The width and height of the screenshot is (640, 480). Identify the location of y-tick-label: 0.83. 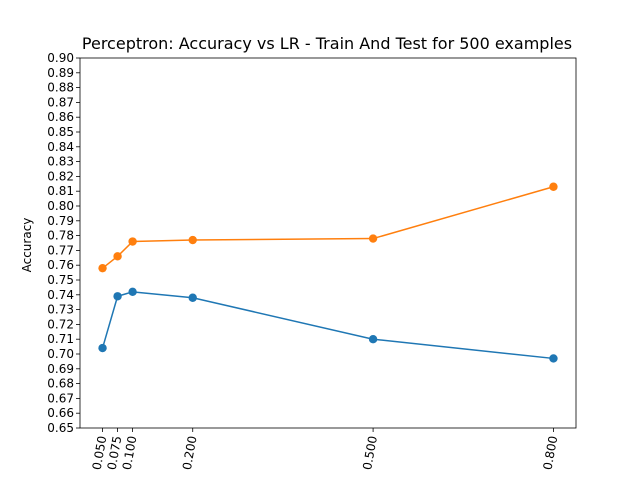
(60, 162).